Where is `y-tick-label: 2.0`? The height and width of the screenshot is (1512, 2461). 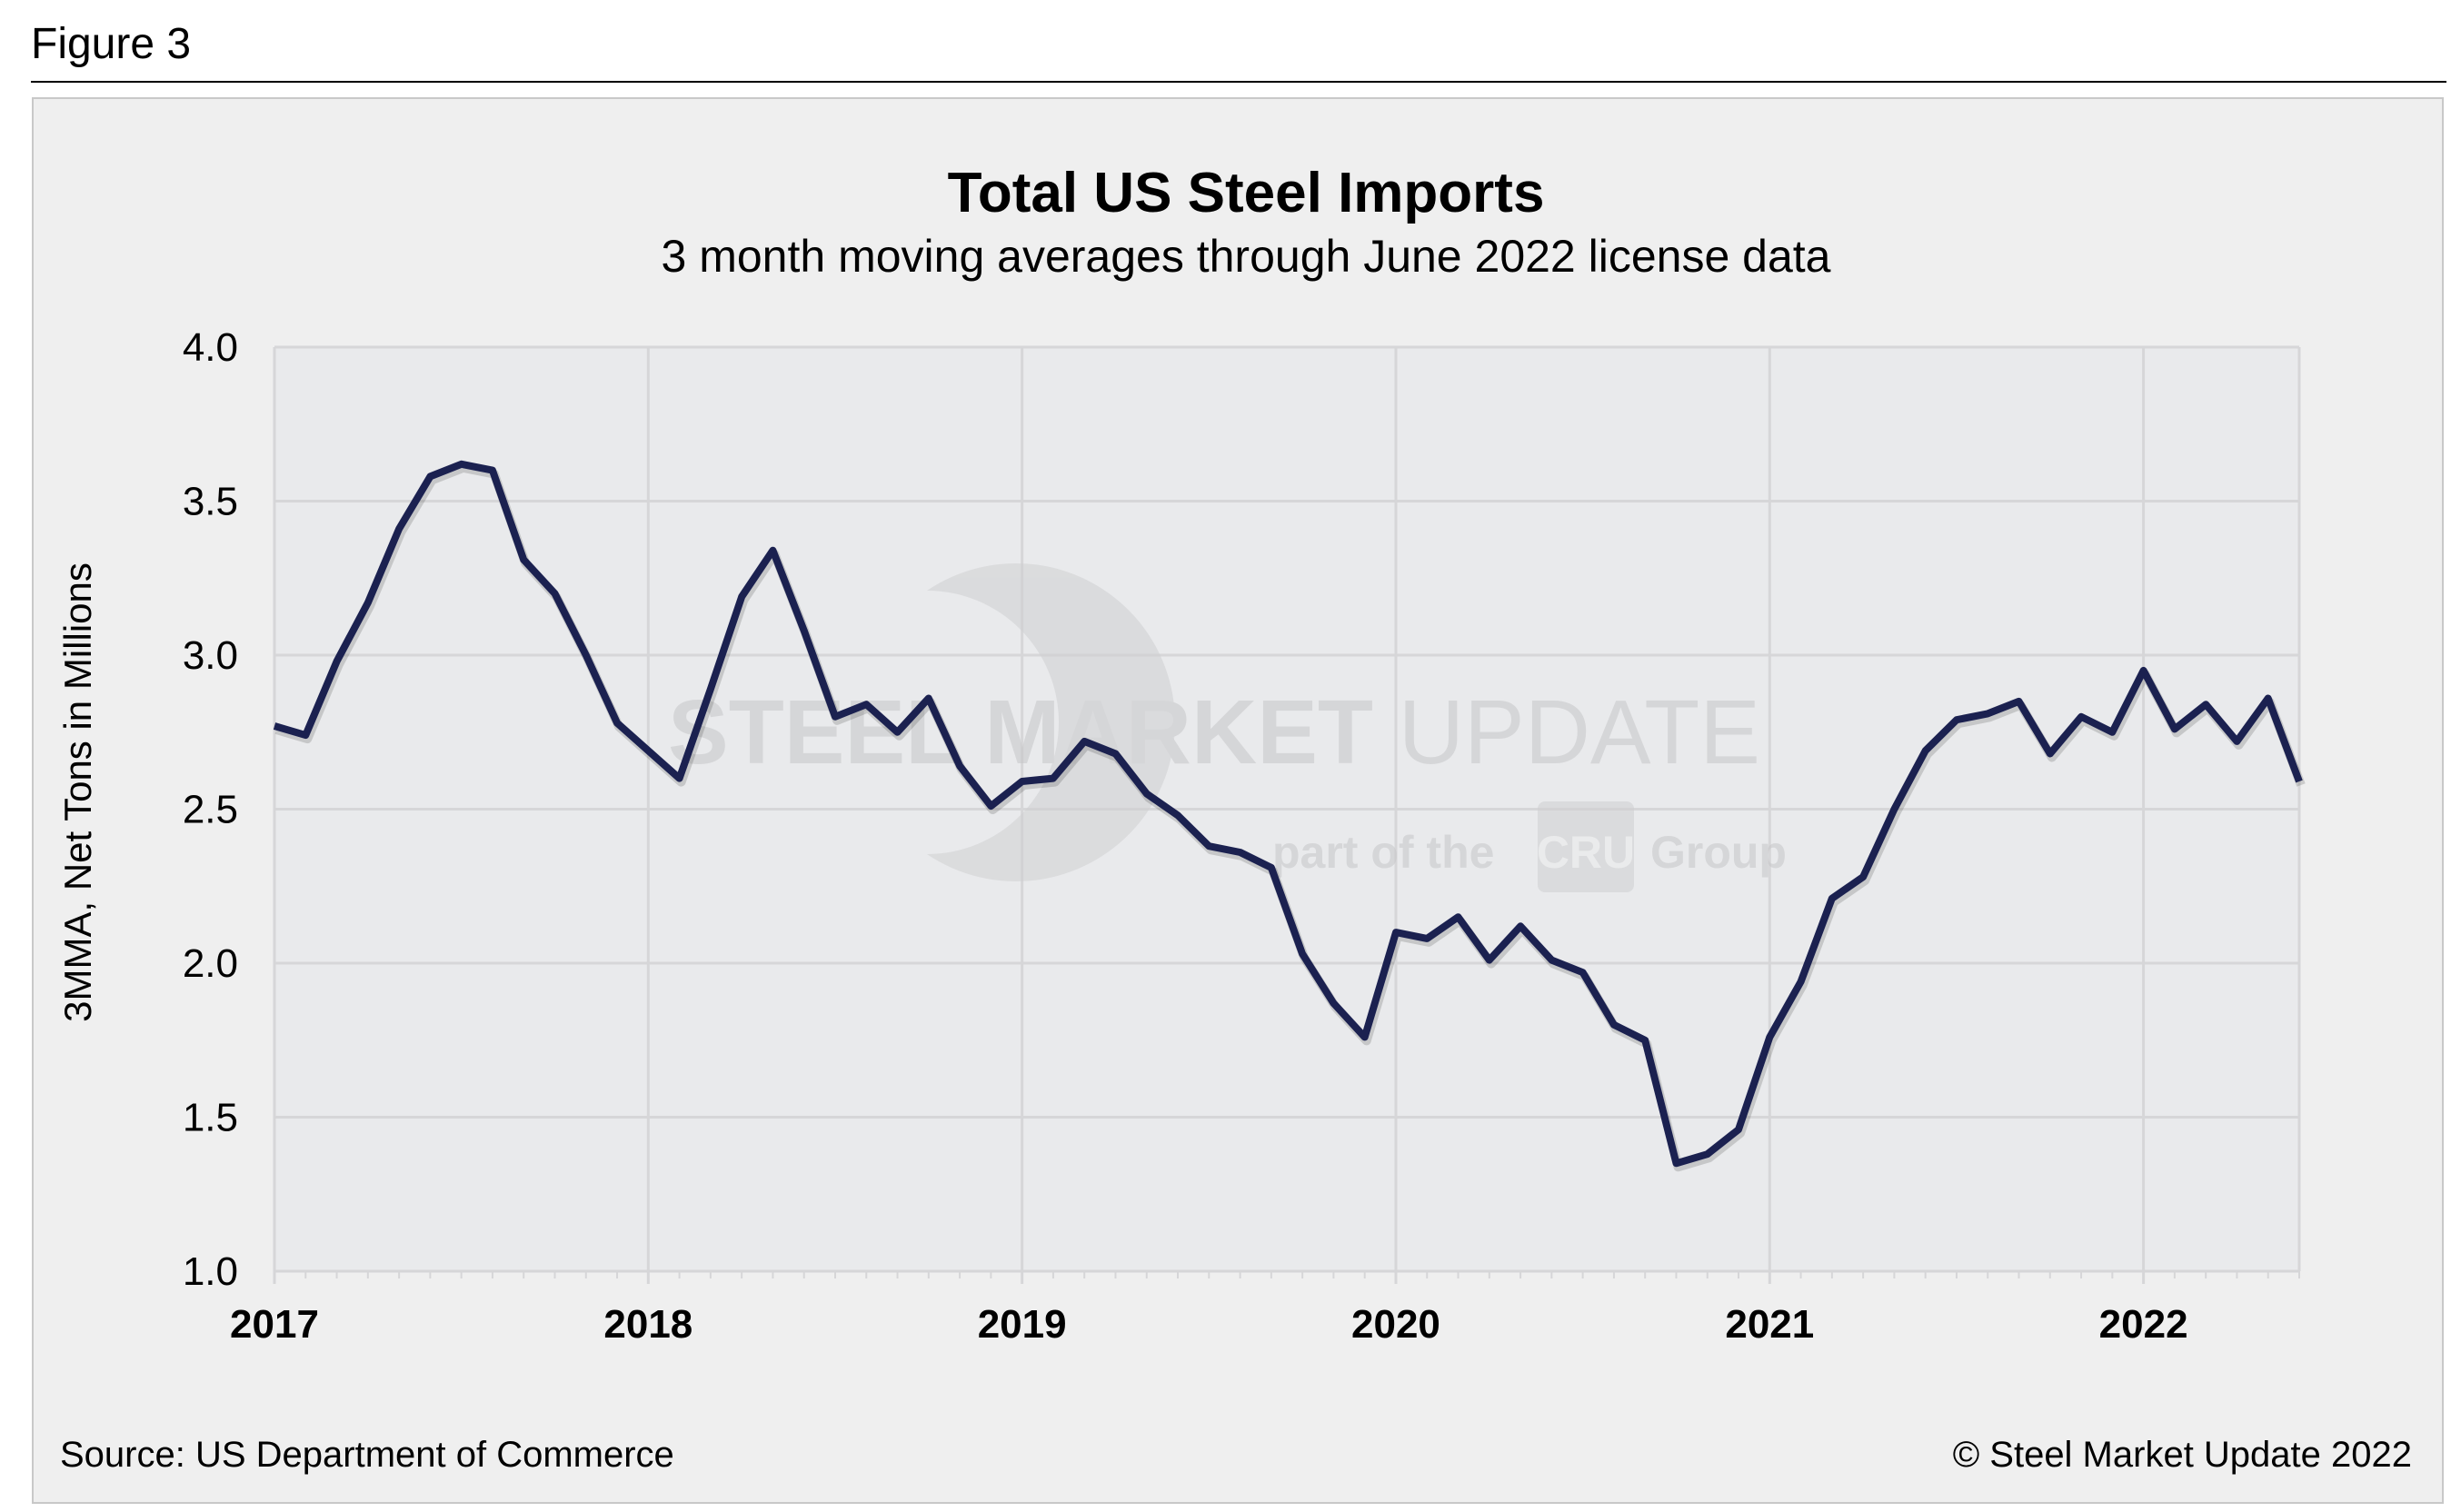 y-tick-label: 2.0 is located at coordinates (210, 963).